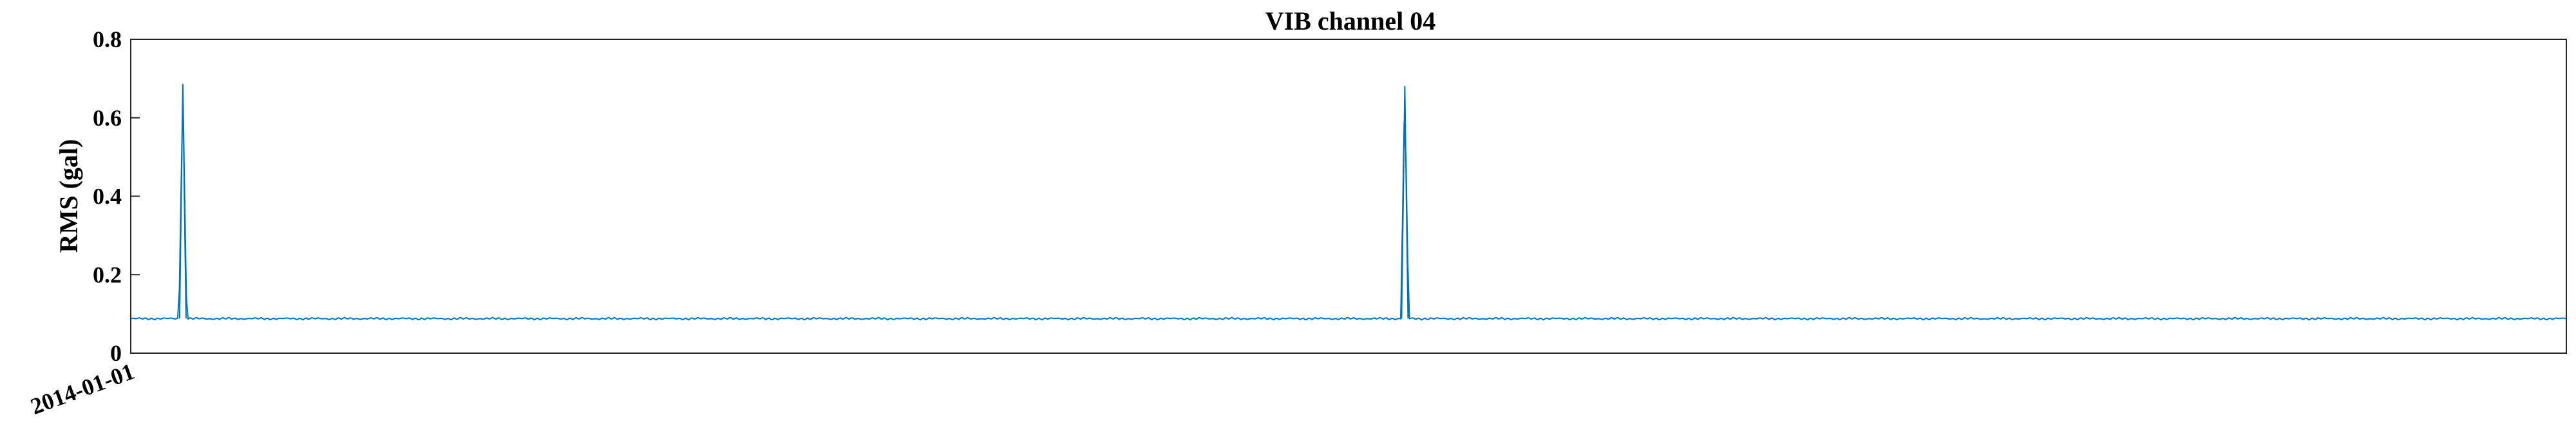 The width and height of the screenshot is (2576, 435). Describe the element at coordinates (108, 118) in the screenshot. I see `y-tick-label: 0.6` at that location.